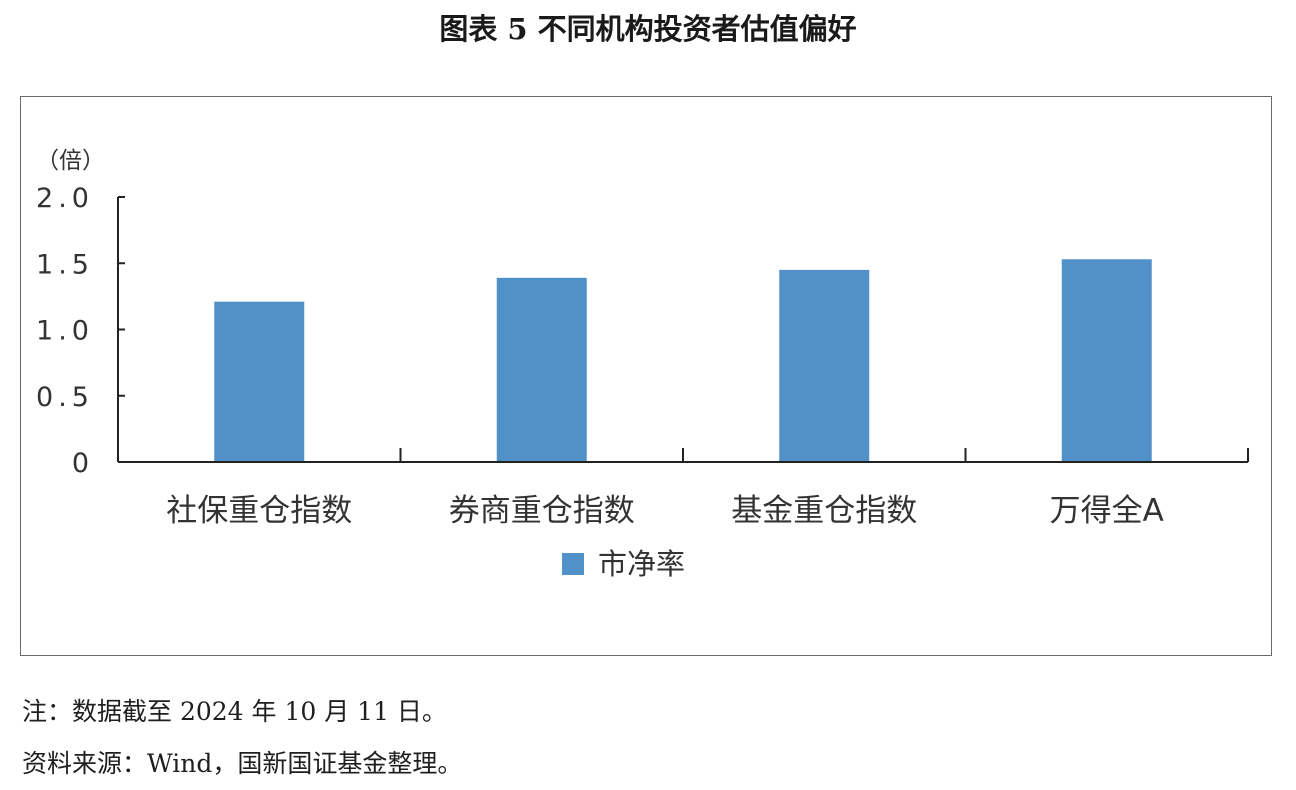 This screenshot has width=1296, height=790. Describe the element at coordinates (573, 564) in the screenshot. I see `legend-swatch` at that location.